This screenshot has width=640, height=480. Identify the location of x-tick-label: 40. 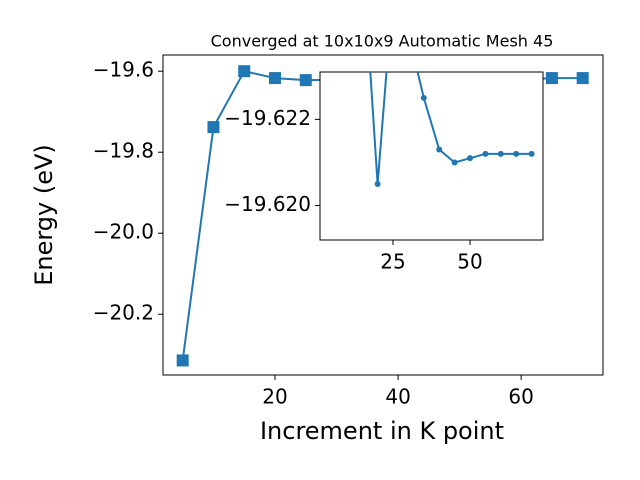
(397, 397).